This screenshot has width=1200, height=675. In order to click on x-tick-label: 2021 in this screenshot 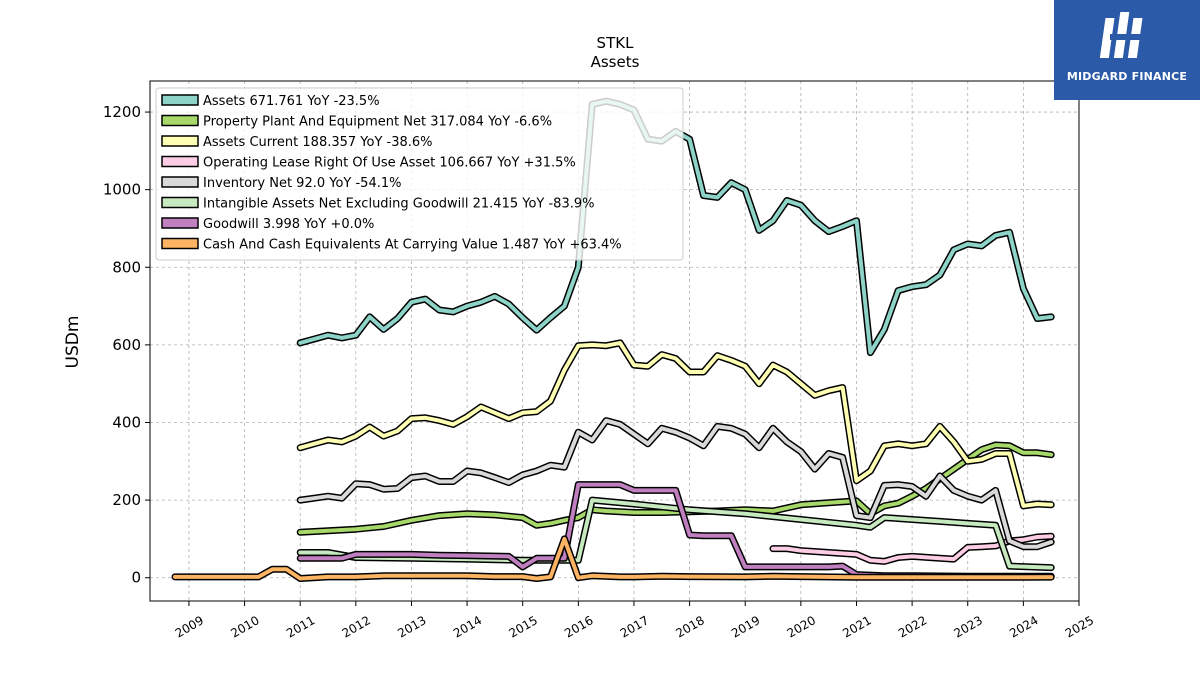, I will do `click(856, 626)`.